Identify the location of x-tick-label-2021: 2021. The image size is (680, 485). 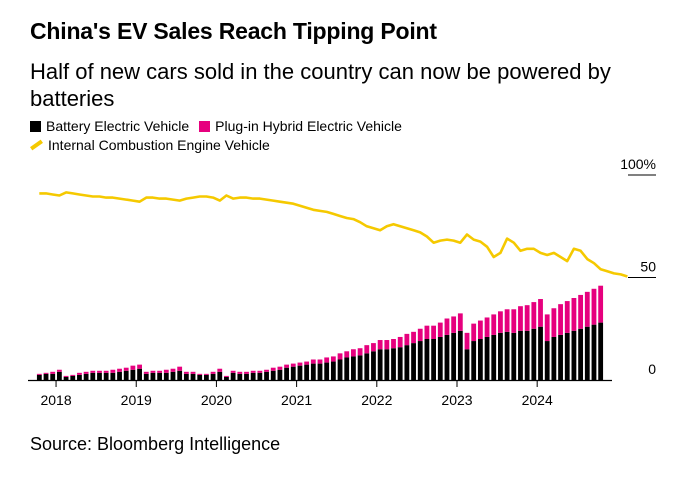
(296, 400).